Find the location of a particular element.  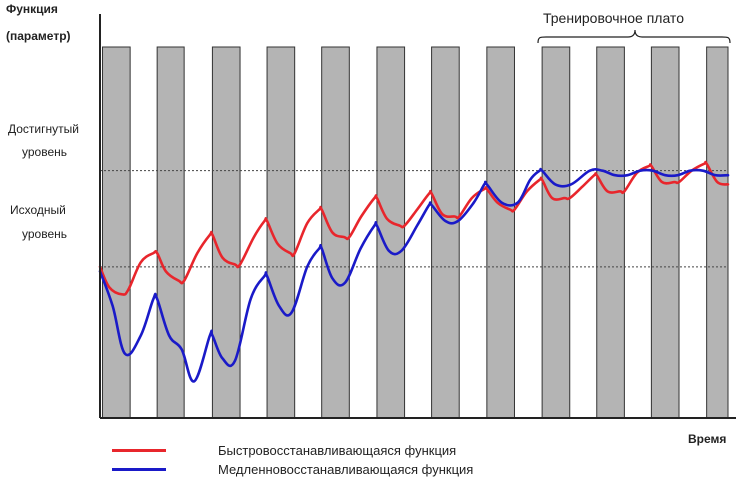

legend-label-slow: Медленновосстанавливающаяся функция is located at coordinates (346, 469).